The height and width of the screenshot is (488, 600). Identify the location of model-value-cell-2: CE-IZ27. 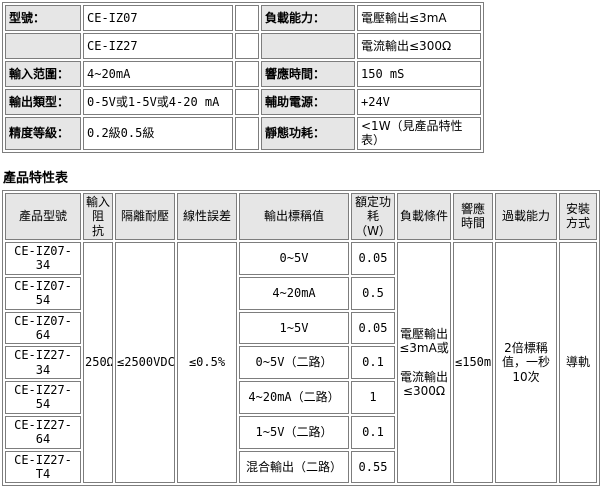
(158, 46).